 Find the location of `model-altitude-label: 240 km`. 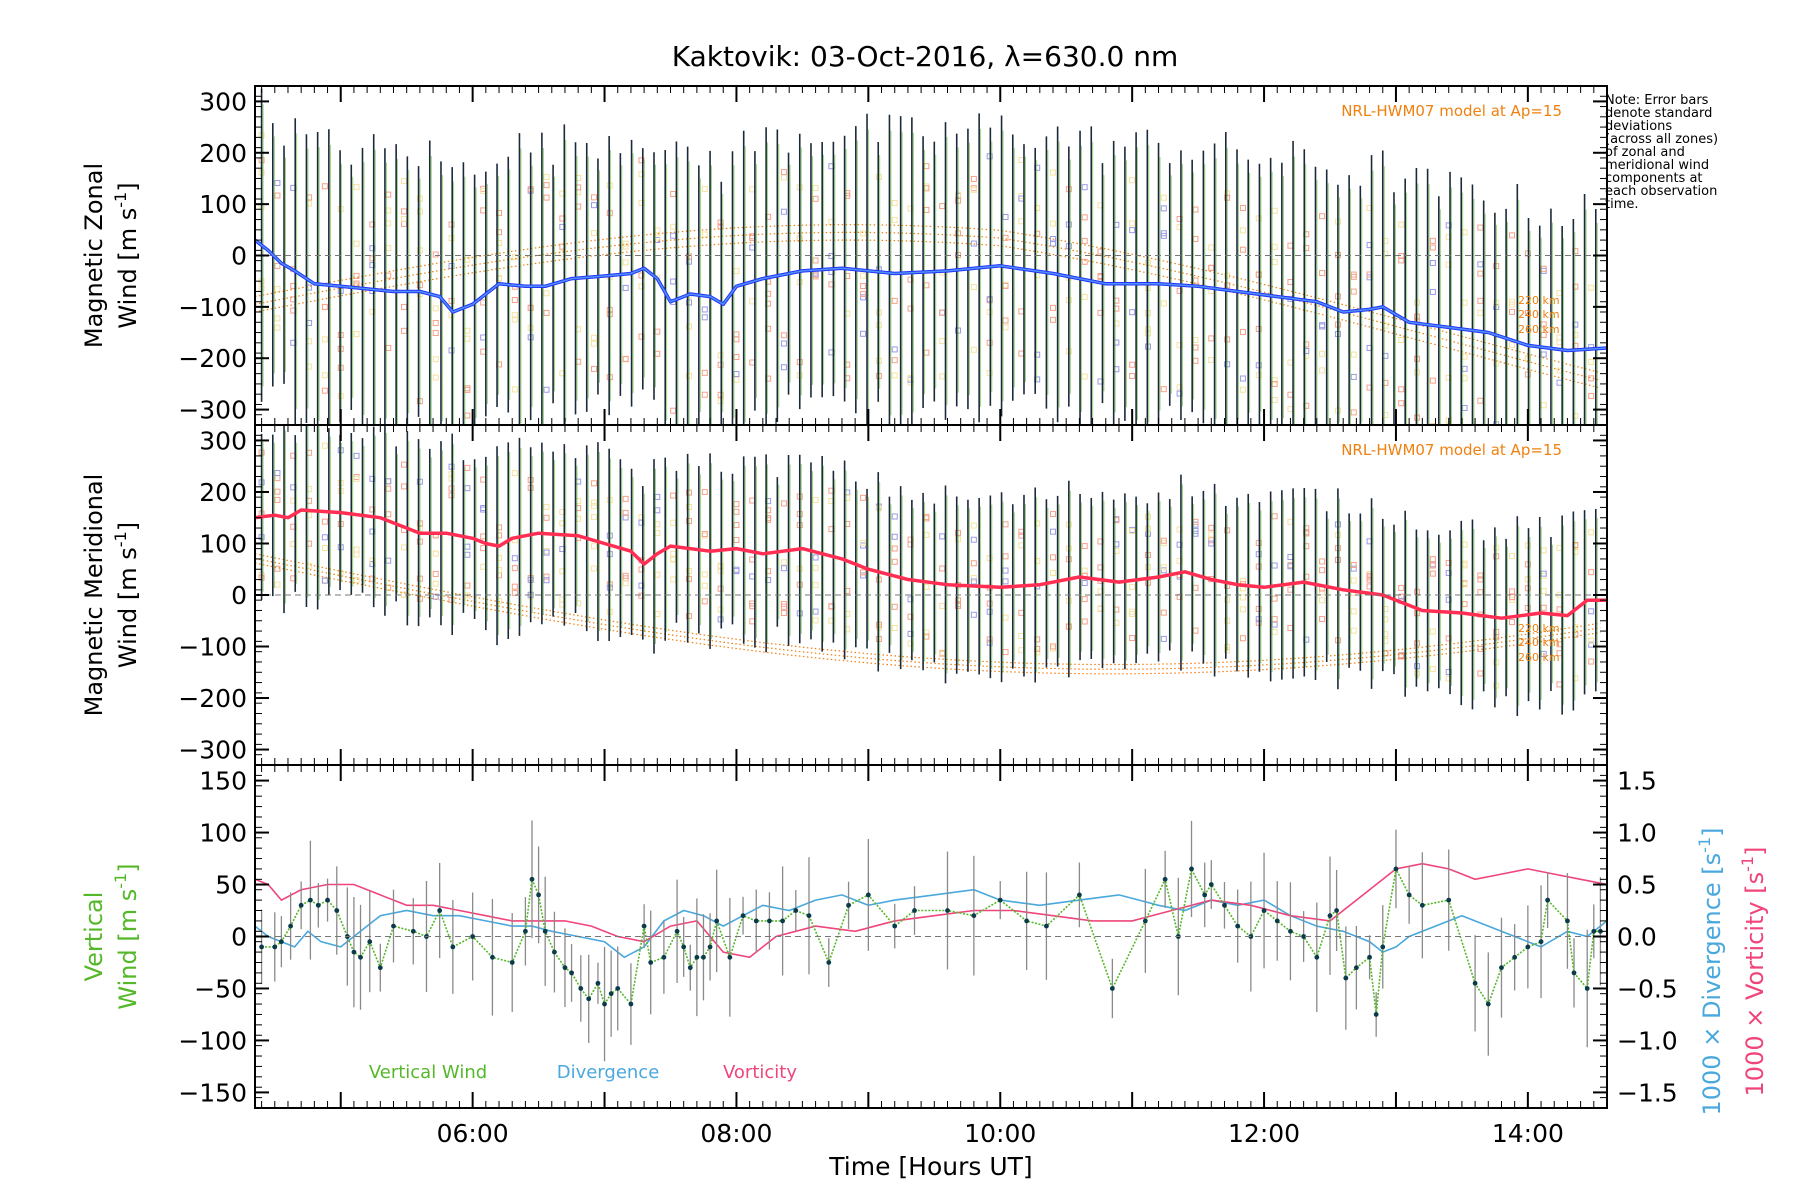

model-altitude-label: 240 km is located at coordinates (1539, 642).